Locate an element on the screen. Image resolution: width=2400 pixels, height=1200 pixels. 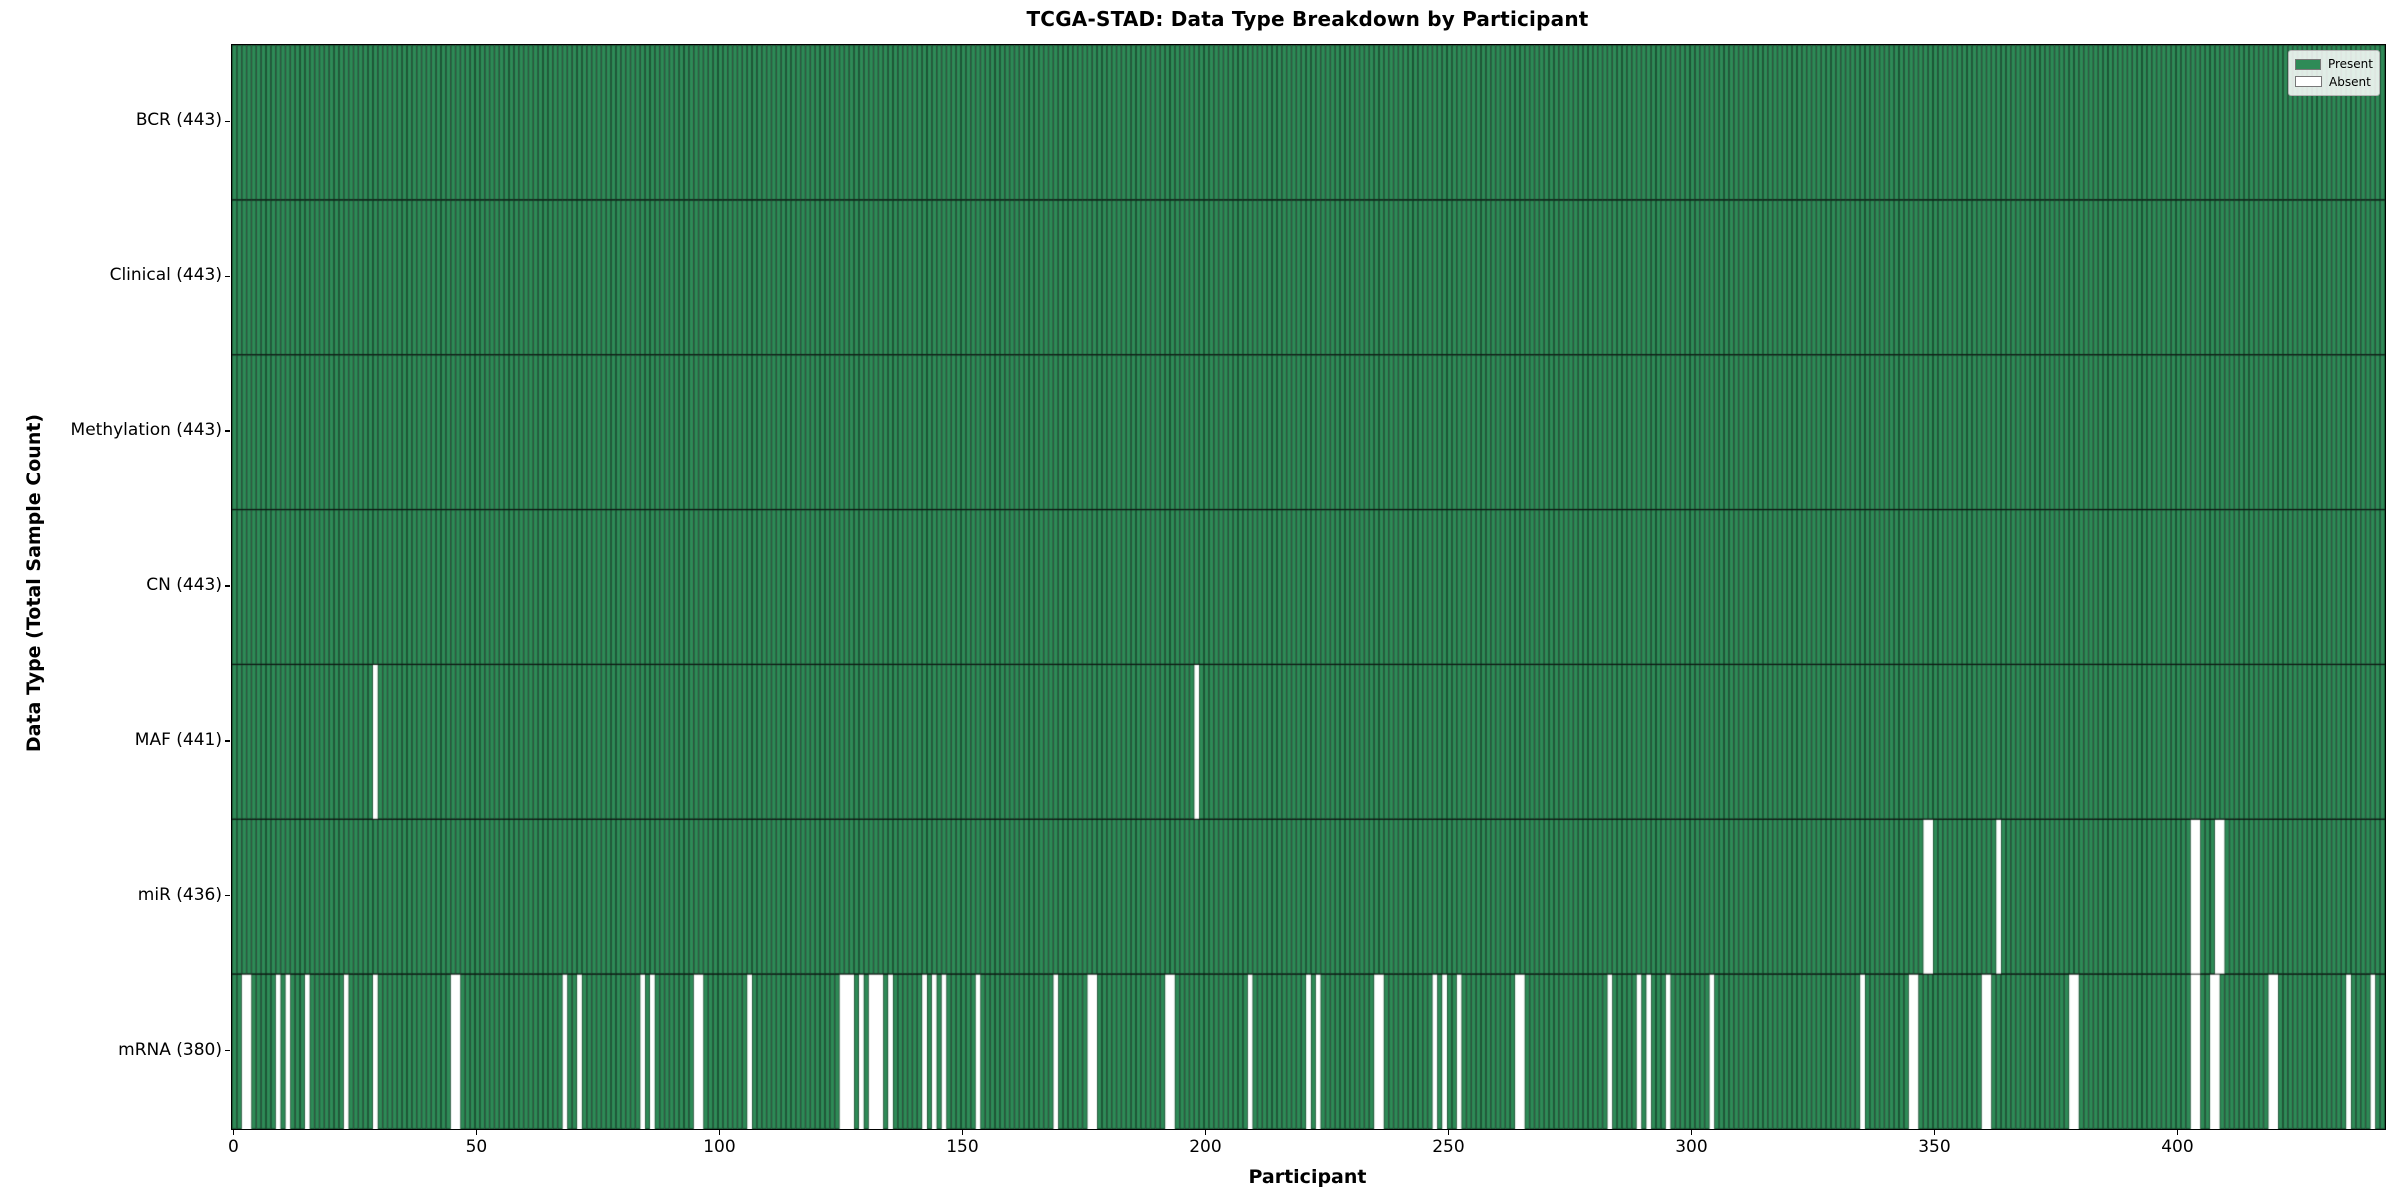
legend-label-absent: Absent is located at coordinates (2350, 81).